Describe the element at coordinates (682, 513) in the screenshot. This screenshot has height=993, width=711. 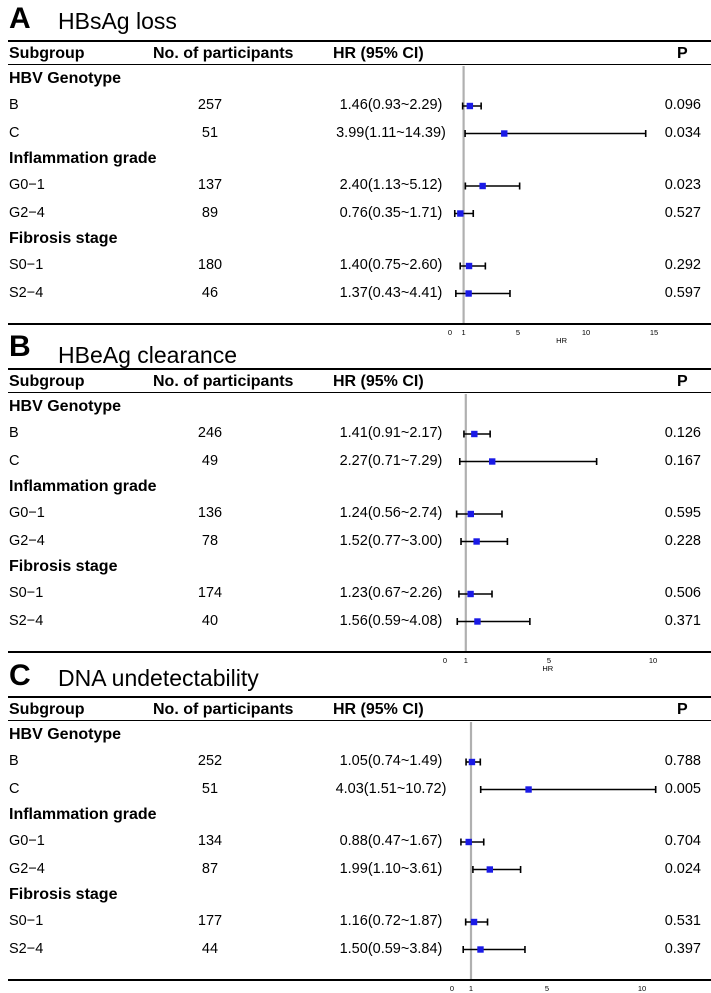
I see `row-p-value: 0.595` at that location.